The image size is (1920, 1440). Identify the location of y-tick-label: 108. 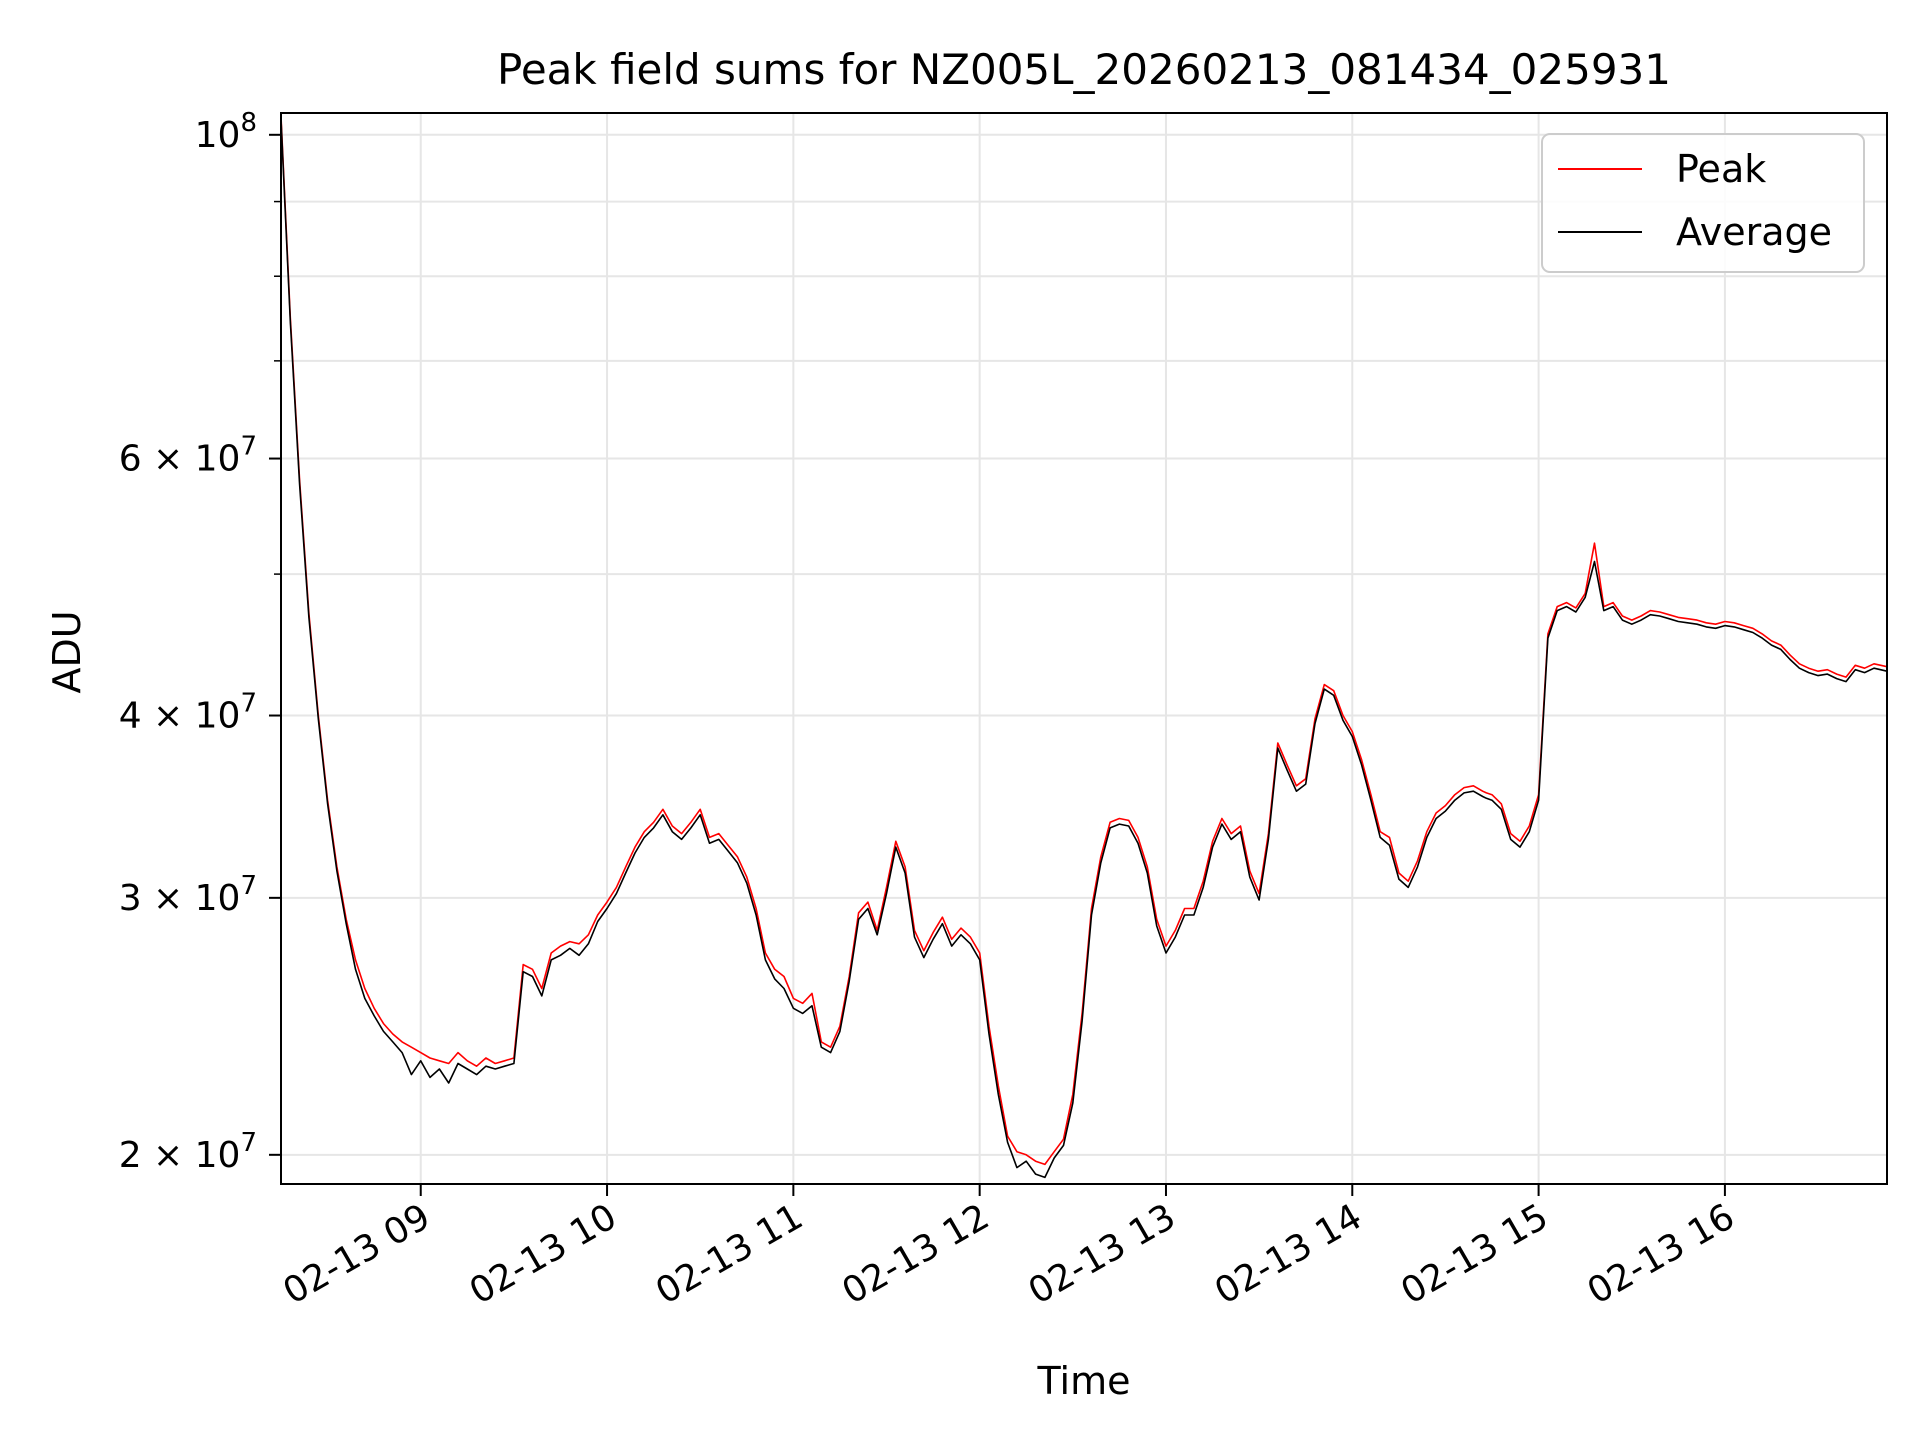
(226, 132).